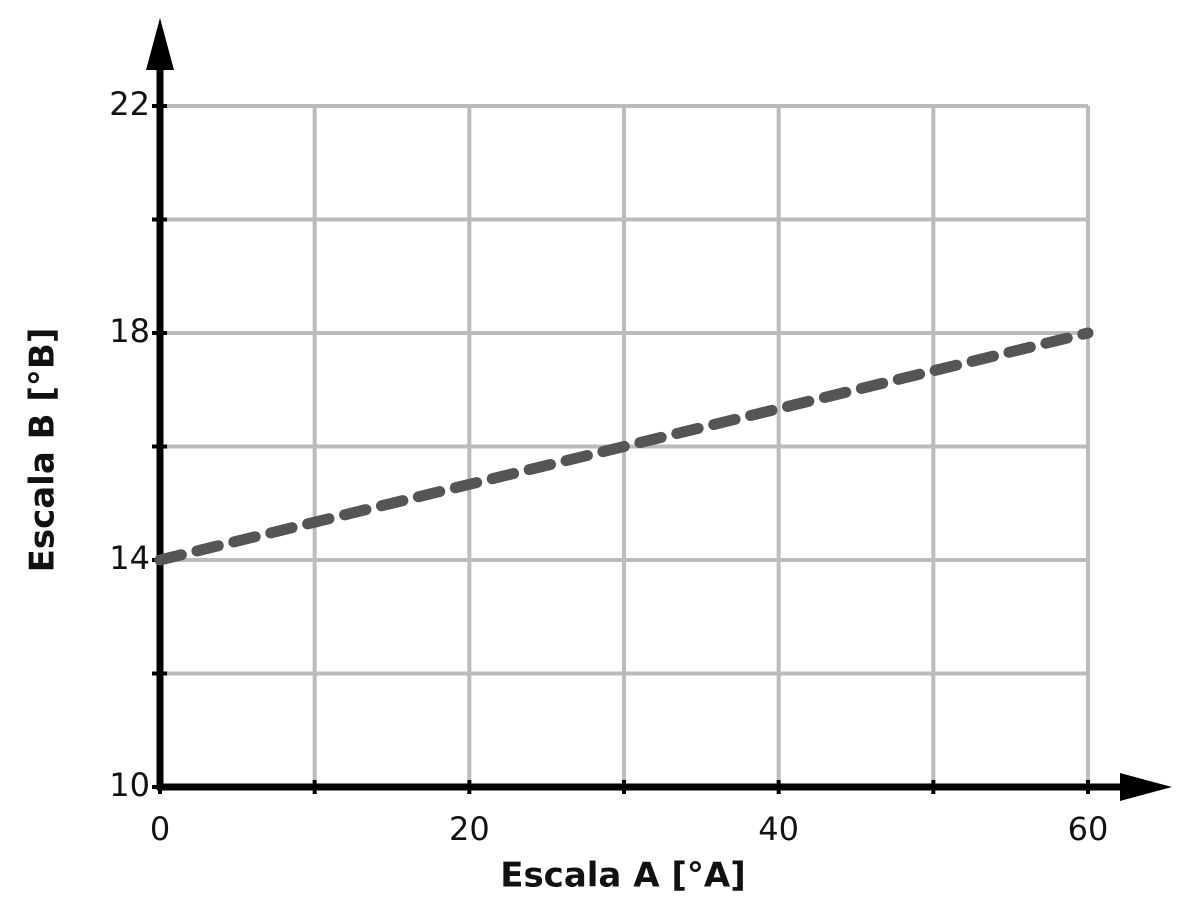  Describe the element at coordinates (129, 104) in the screenshot. I see `y-tick-label: 22` at that location.